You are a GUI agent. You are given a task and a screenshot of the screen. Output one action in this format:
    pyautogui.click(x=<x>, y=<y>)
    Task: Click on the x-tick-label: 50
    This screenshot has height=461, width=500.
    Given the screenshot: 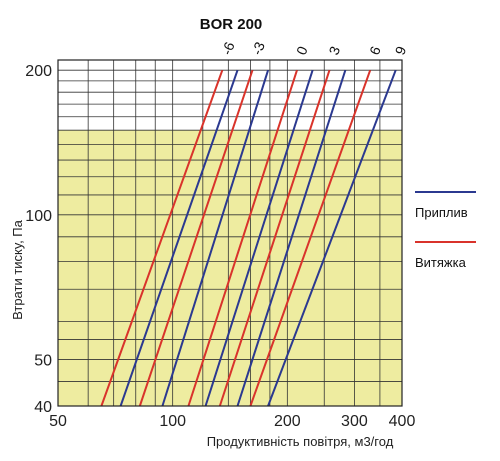 What is the action you would take?
    pyautogui.click(x=58, y=421)
    